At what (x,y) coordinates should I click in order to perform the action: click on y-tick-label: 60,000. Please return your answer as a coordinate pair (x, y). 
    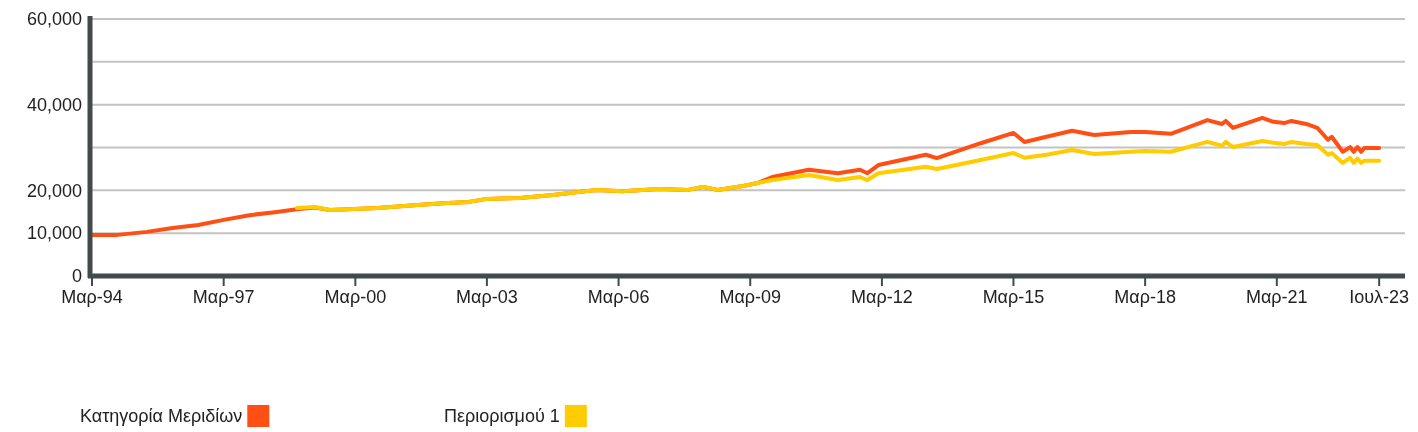
    Looking at the image, I should click on (54, 19).